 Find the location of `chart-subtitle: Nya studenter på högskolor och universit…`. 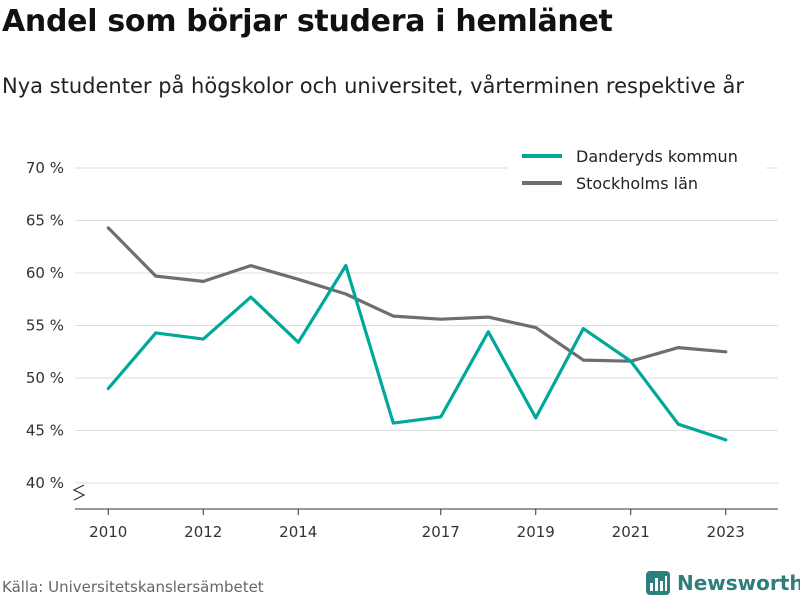

chart-subtitle: Nya studenter på högskolor och universit… is located at coordinates (373, 86).